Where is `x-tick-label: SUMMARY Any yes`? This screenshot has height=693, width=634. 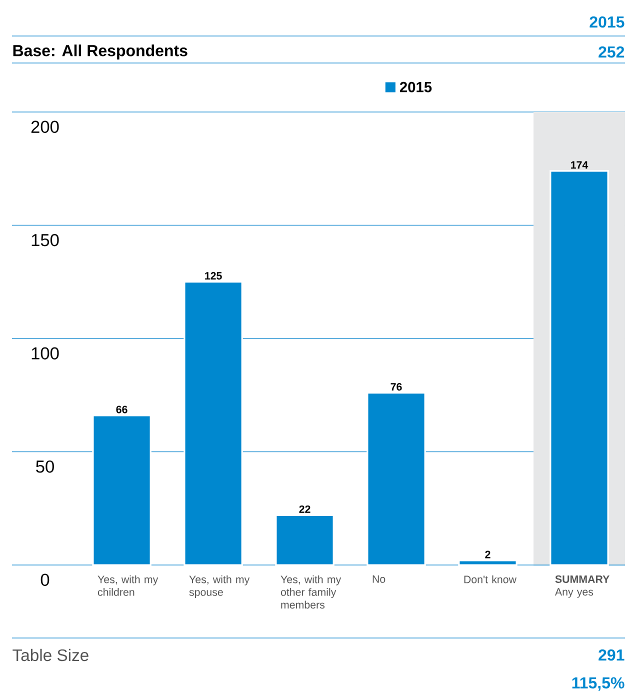 x-tick-label: SUMMARY Any yes is located at coordinates (582, 586).